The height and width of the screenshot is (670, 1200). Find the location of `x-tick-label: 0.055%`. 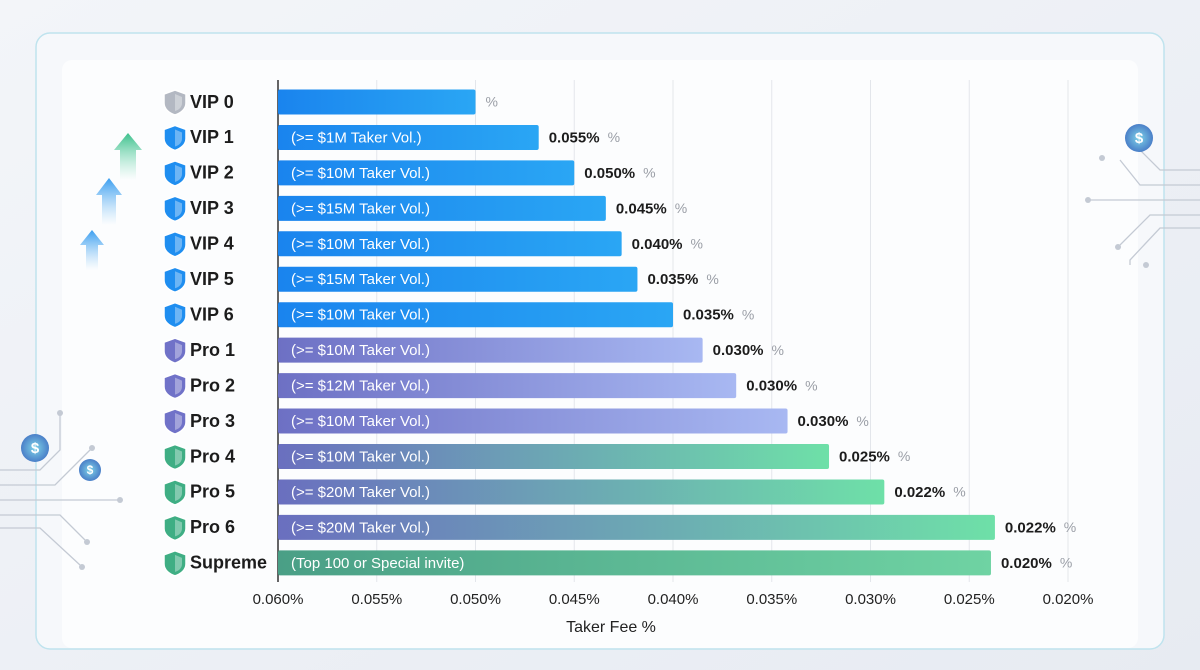

x-tick-label: 0.055% is located at coordinates (376, 599).